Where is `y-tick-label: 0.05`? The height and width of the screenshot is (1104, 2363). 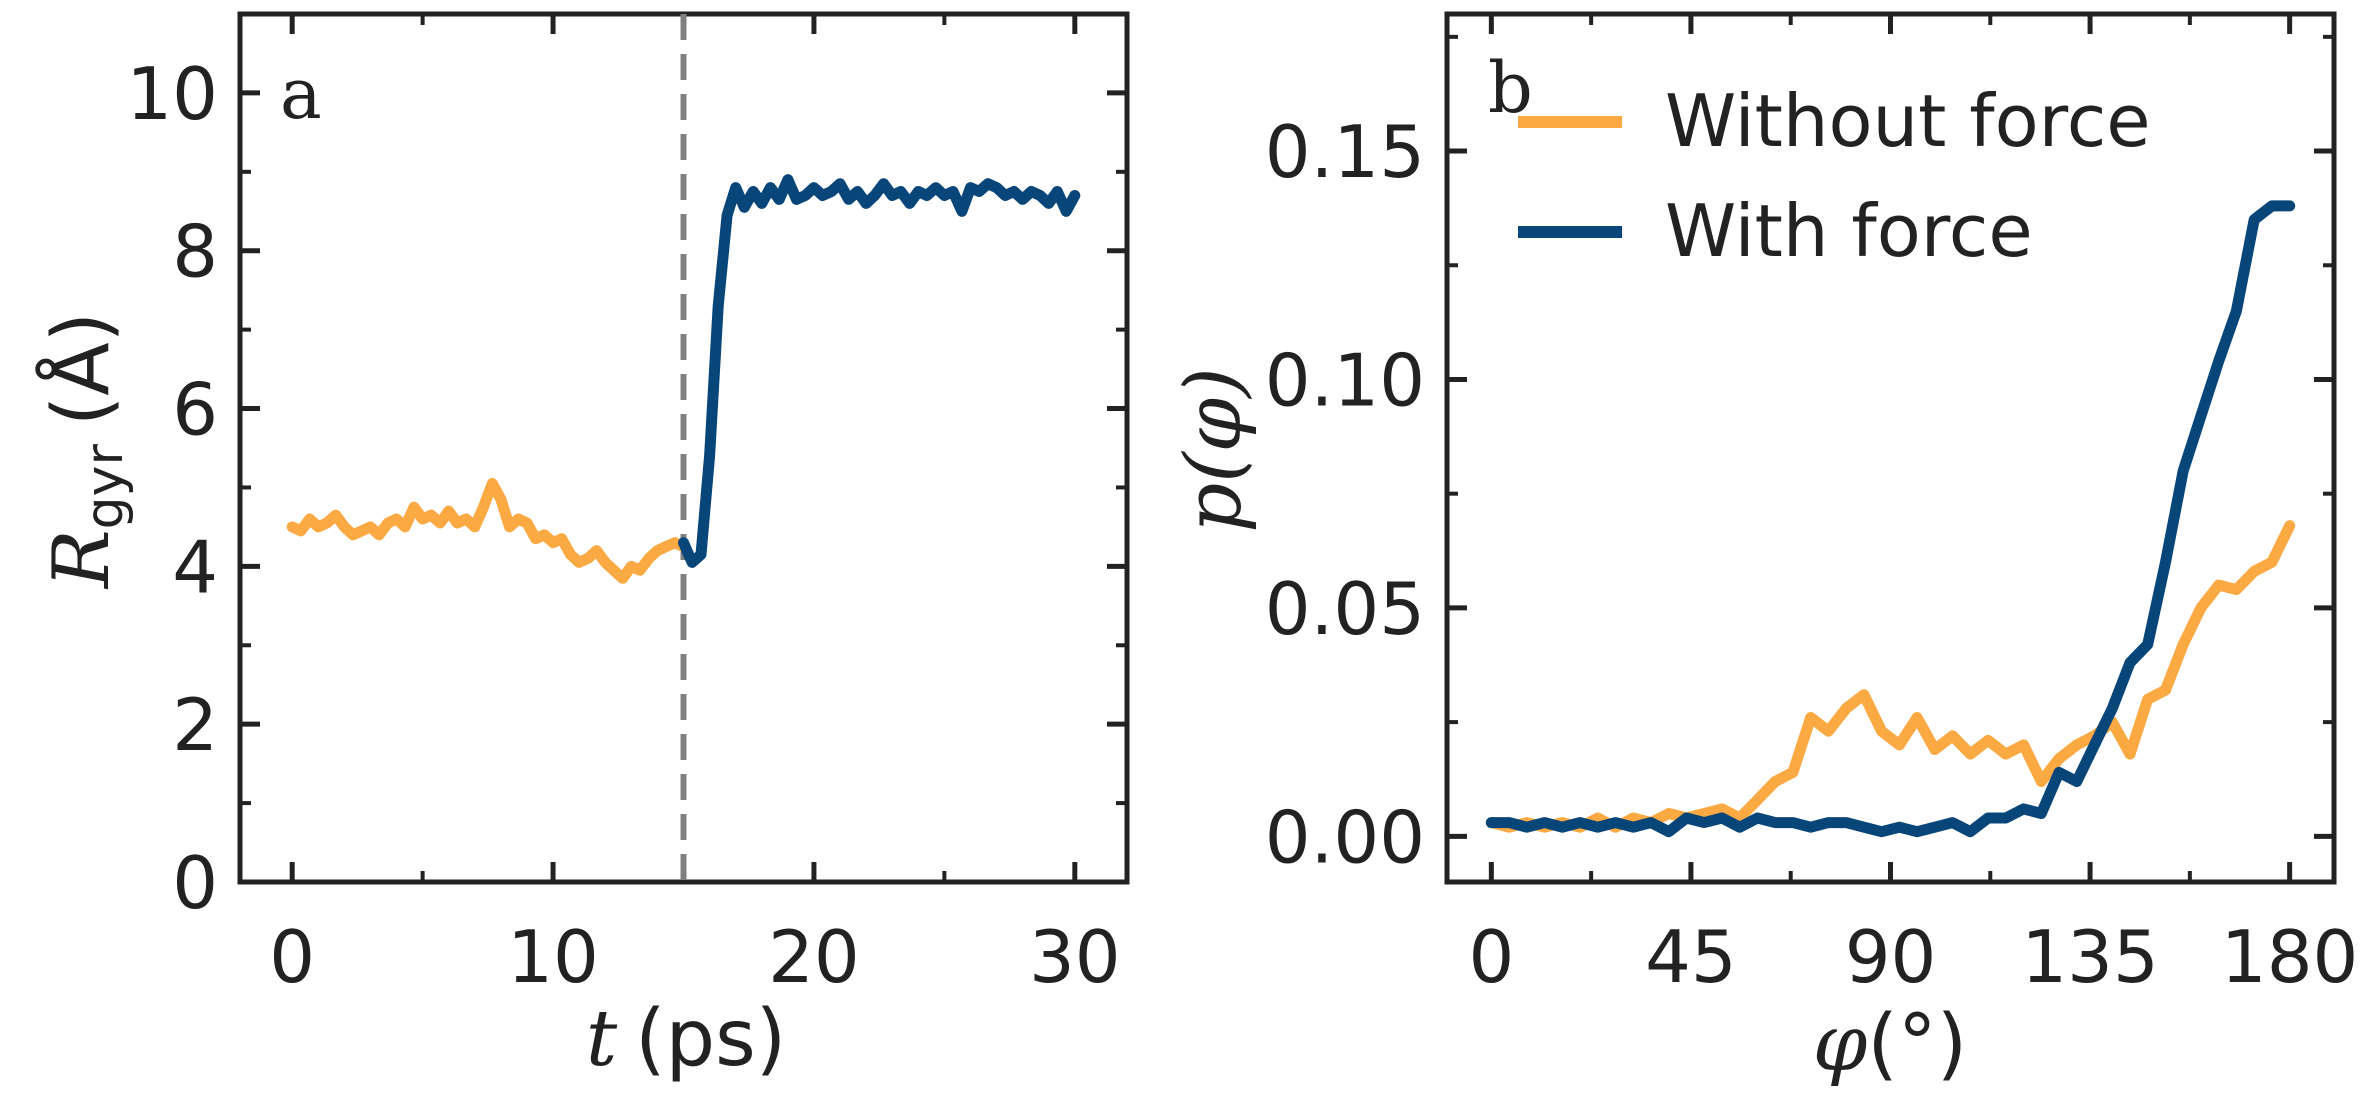
y-tick-label: 0.05 is located at coordinates (1345, 609).